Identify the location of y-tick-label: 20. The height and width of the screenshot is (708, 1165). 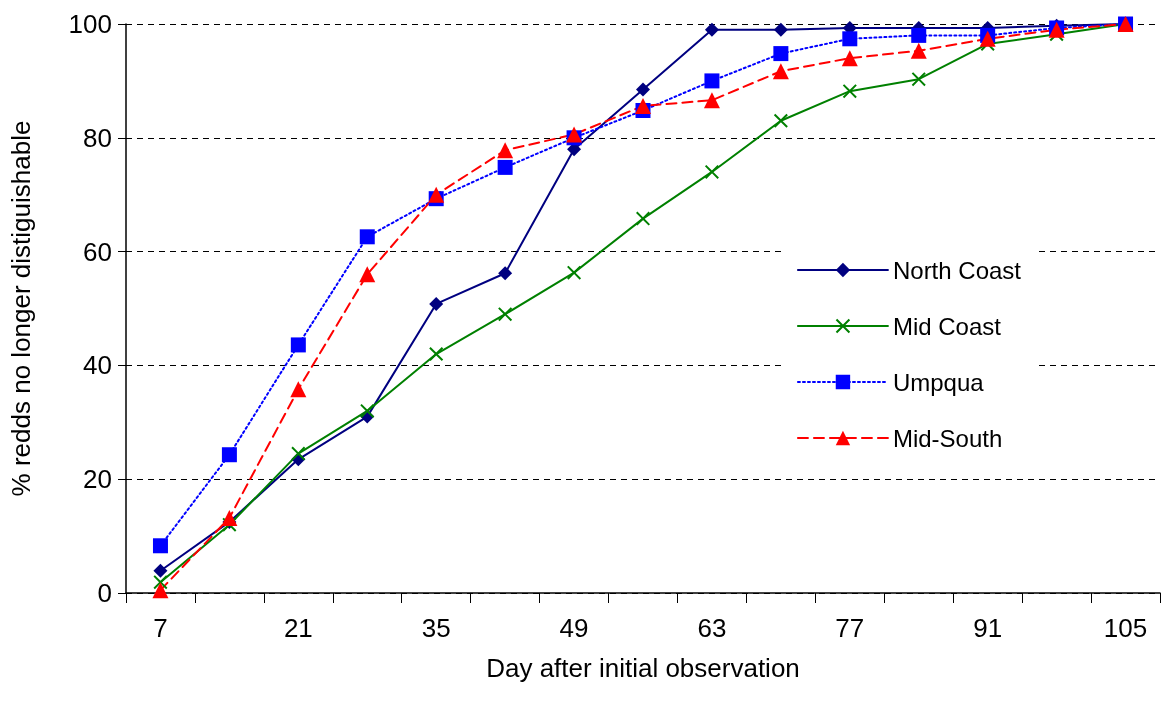
(97, 479).